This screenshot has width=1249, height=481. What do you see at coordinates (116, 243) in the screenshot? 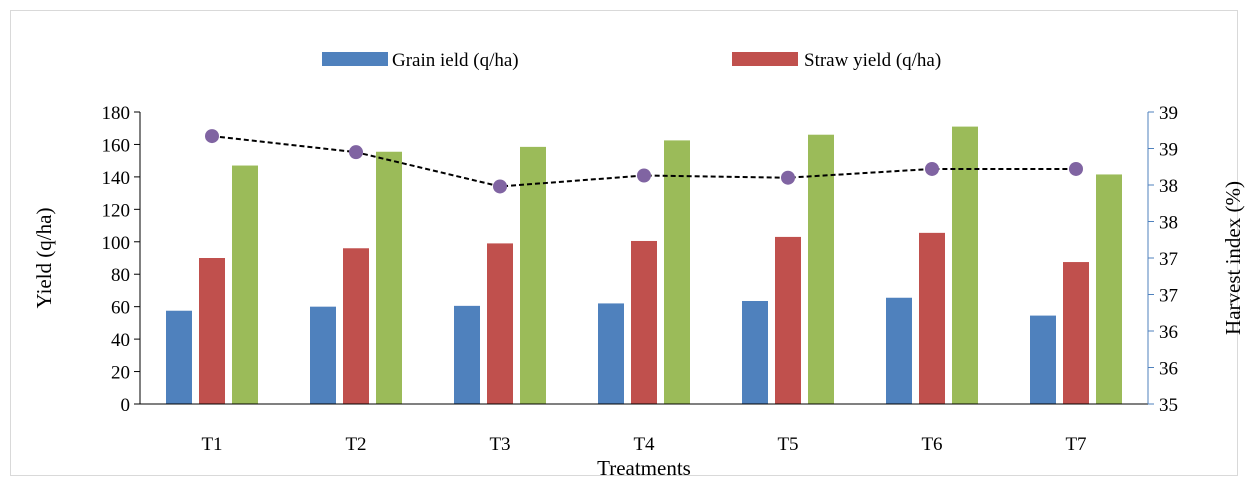
I see `y-tick-label: 100` at bounding box center [116, 243].